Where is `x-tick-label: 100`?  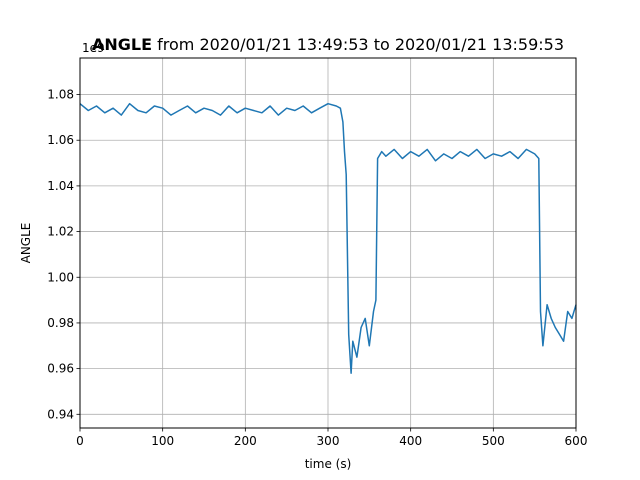
x-tick-label: 100 is located at coordinates (162, 441).